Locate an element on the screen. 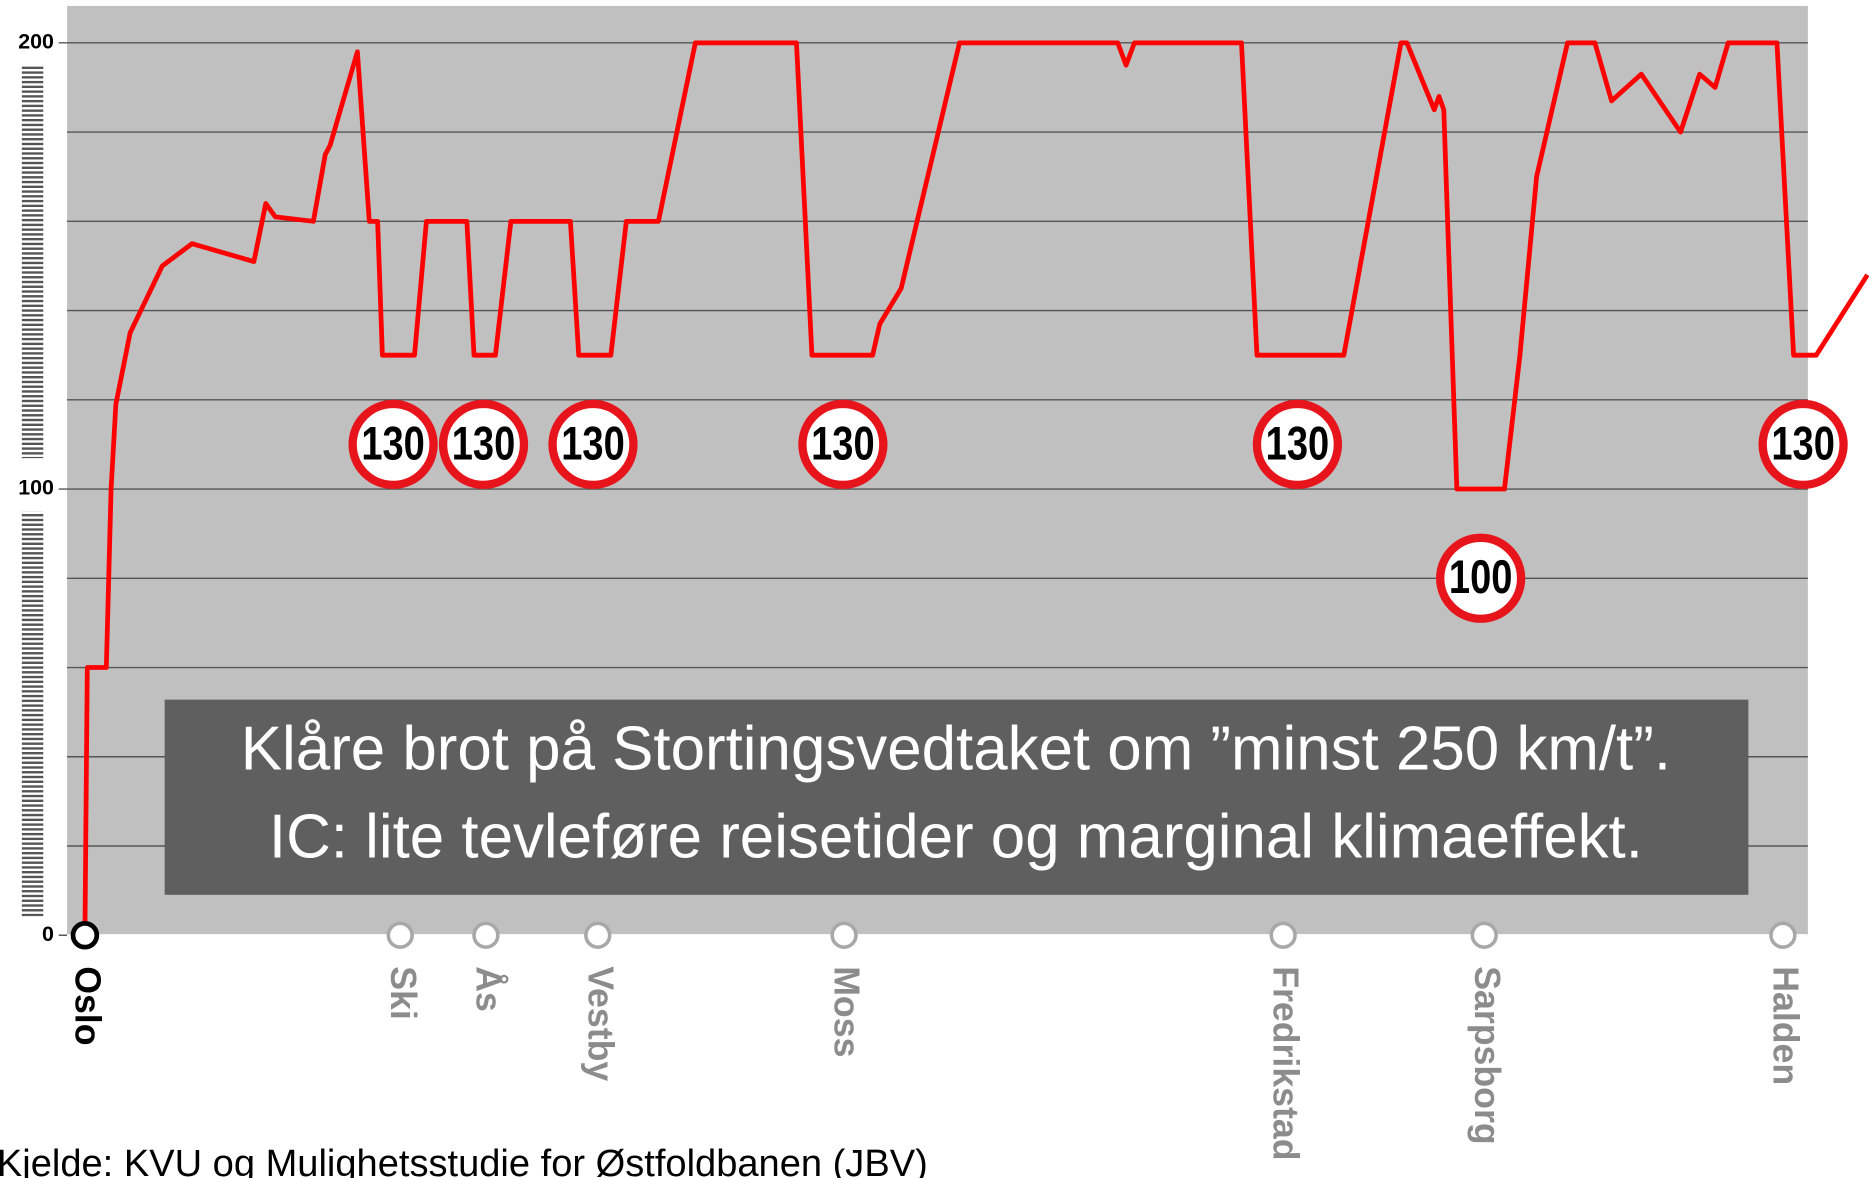 Image resolution: width=1869 pixels, height=1178 pixels. station-label: Ski is located at coordinates (403, 993).